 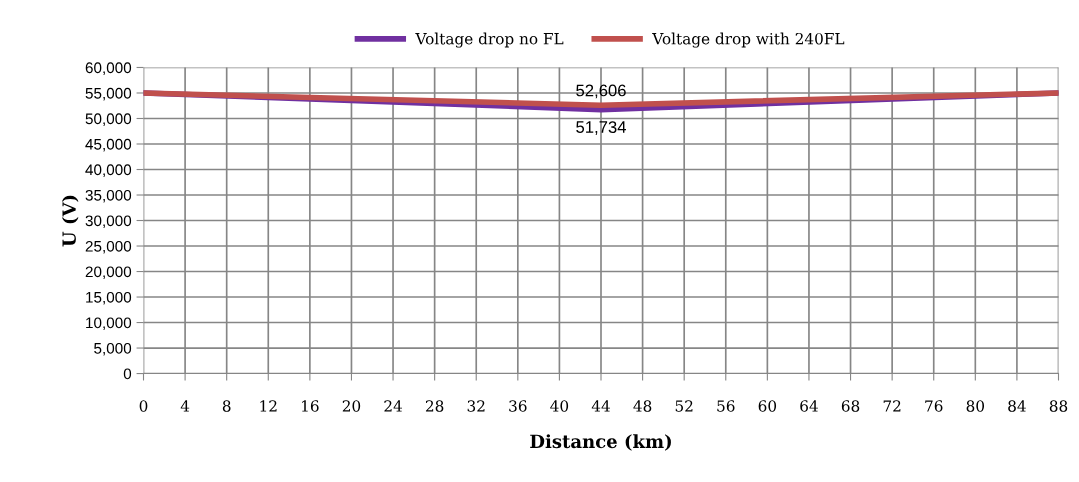 I want to click on y-tick-label: 30,000, so click(x=108, y=222).